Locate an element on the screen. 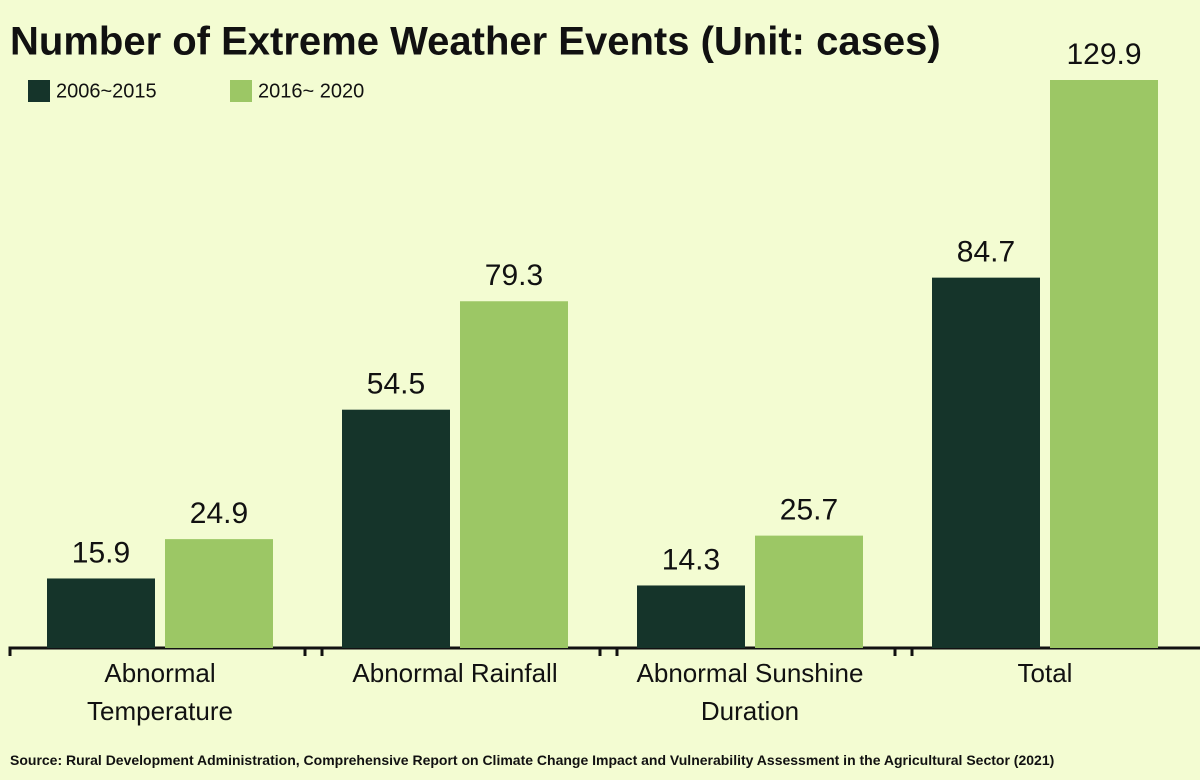  legend-label: 2006~2015 is located at coordinates (106, 91).